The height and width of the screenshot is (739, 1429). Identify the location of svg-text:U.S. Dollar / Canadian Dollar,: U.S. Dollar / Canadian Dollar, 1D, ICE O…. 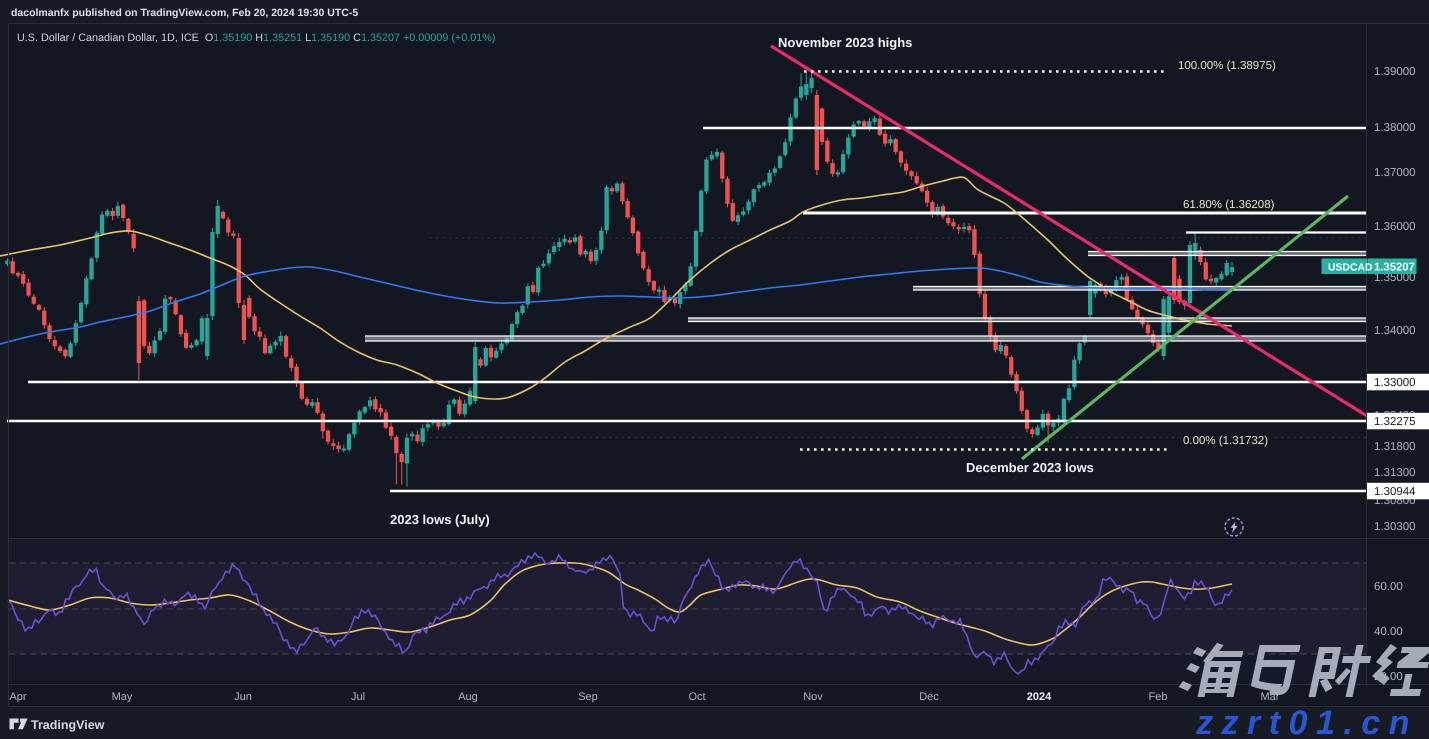
(256, 38).